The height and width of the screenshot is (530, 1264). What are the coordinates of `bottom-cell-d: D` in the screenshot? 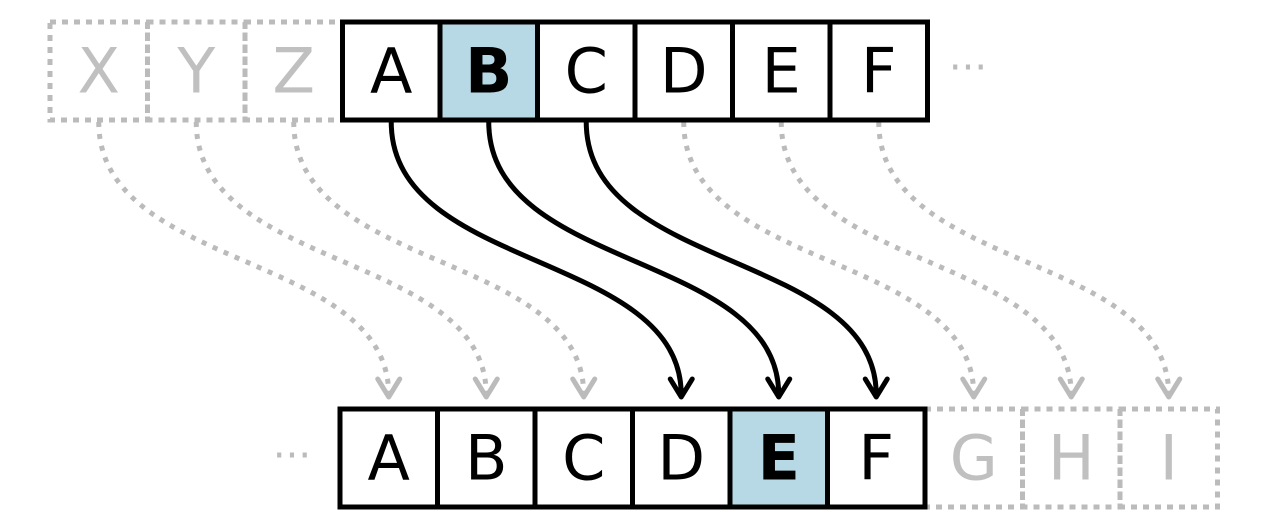 It's located at (681, 458).